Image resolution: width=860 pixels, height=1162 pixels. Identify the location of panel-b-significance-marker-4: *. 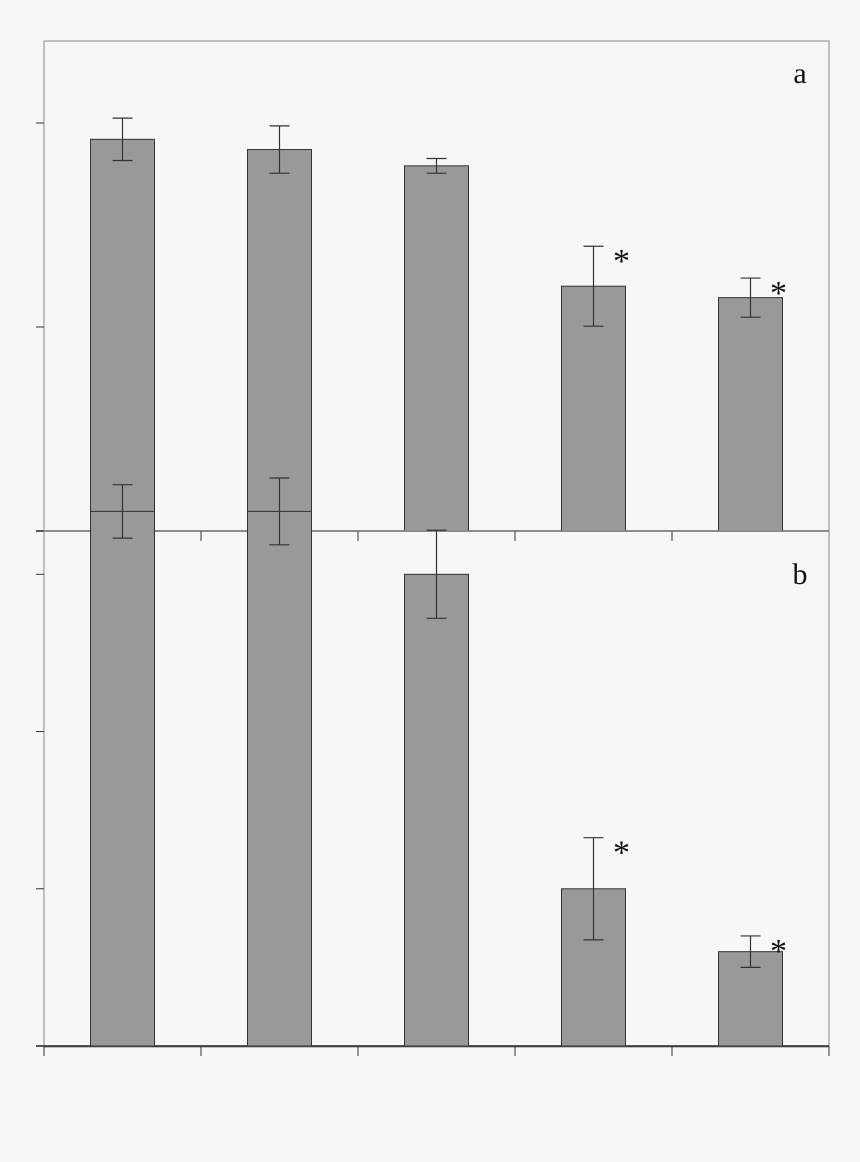
(621, 853).